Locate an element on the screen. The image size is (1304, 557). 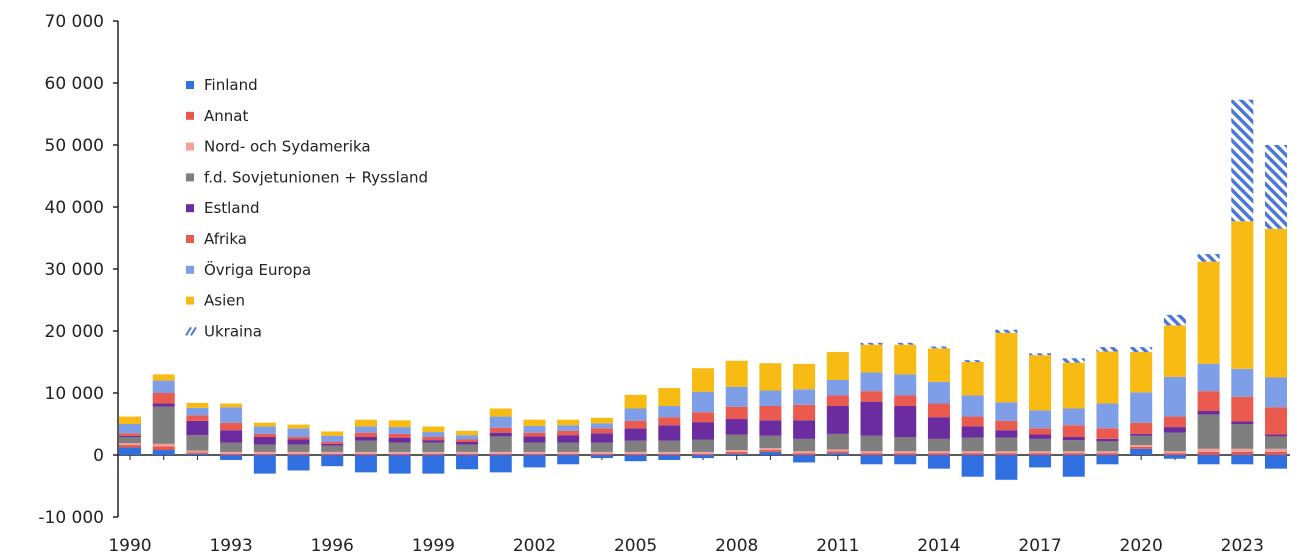
legend-item: Annat is located at coordinates (217, 116).